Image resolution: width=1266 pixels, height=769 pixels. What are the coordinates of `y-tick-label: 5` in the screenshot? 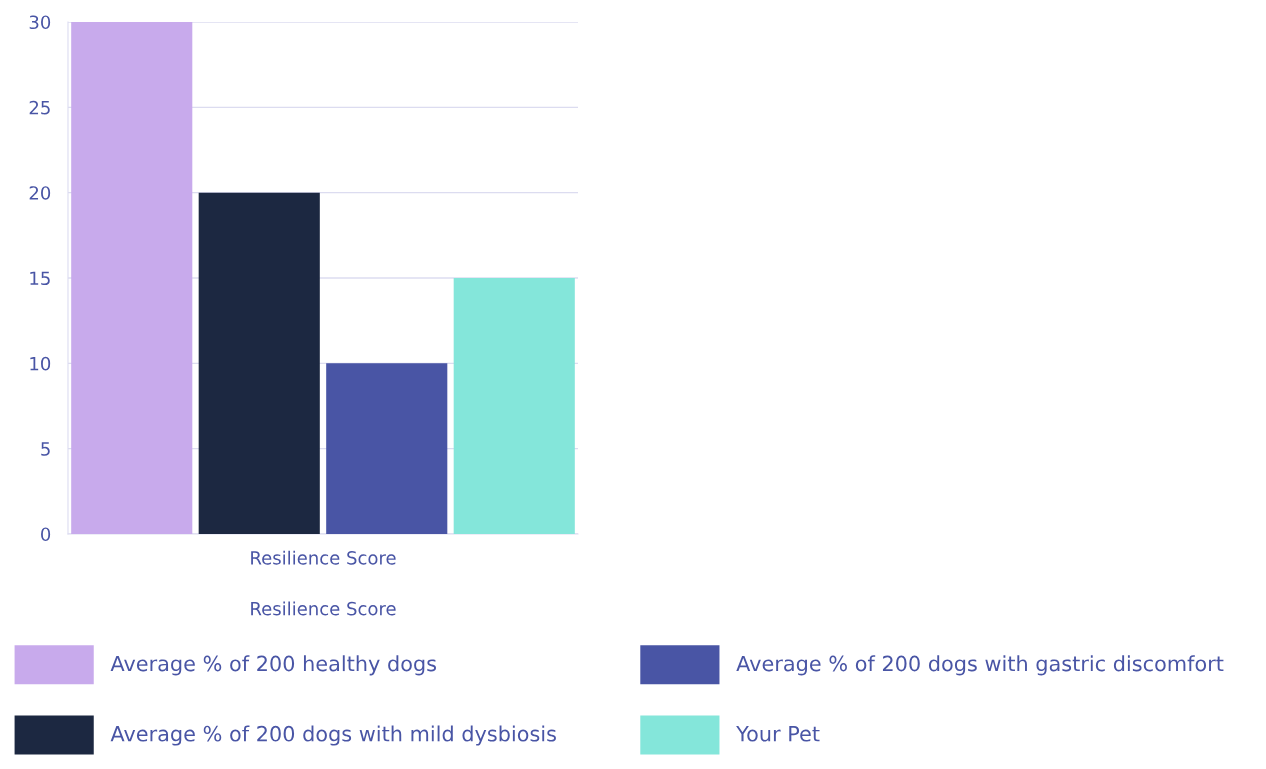 It's located at (45, 449).